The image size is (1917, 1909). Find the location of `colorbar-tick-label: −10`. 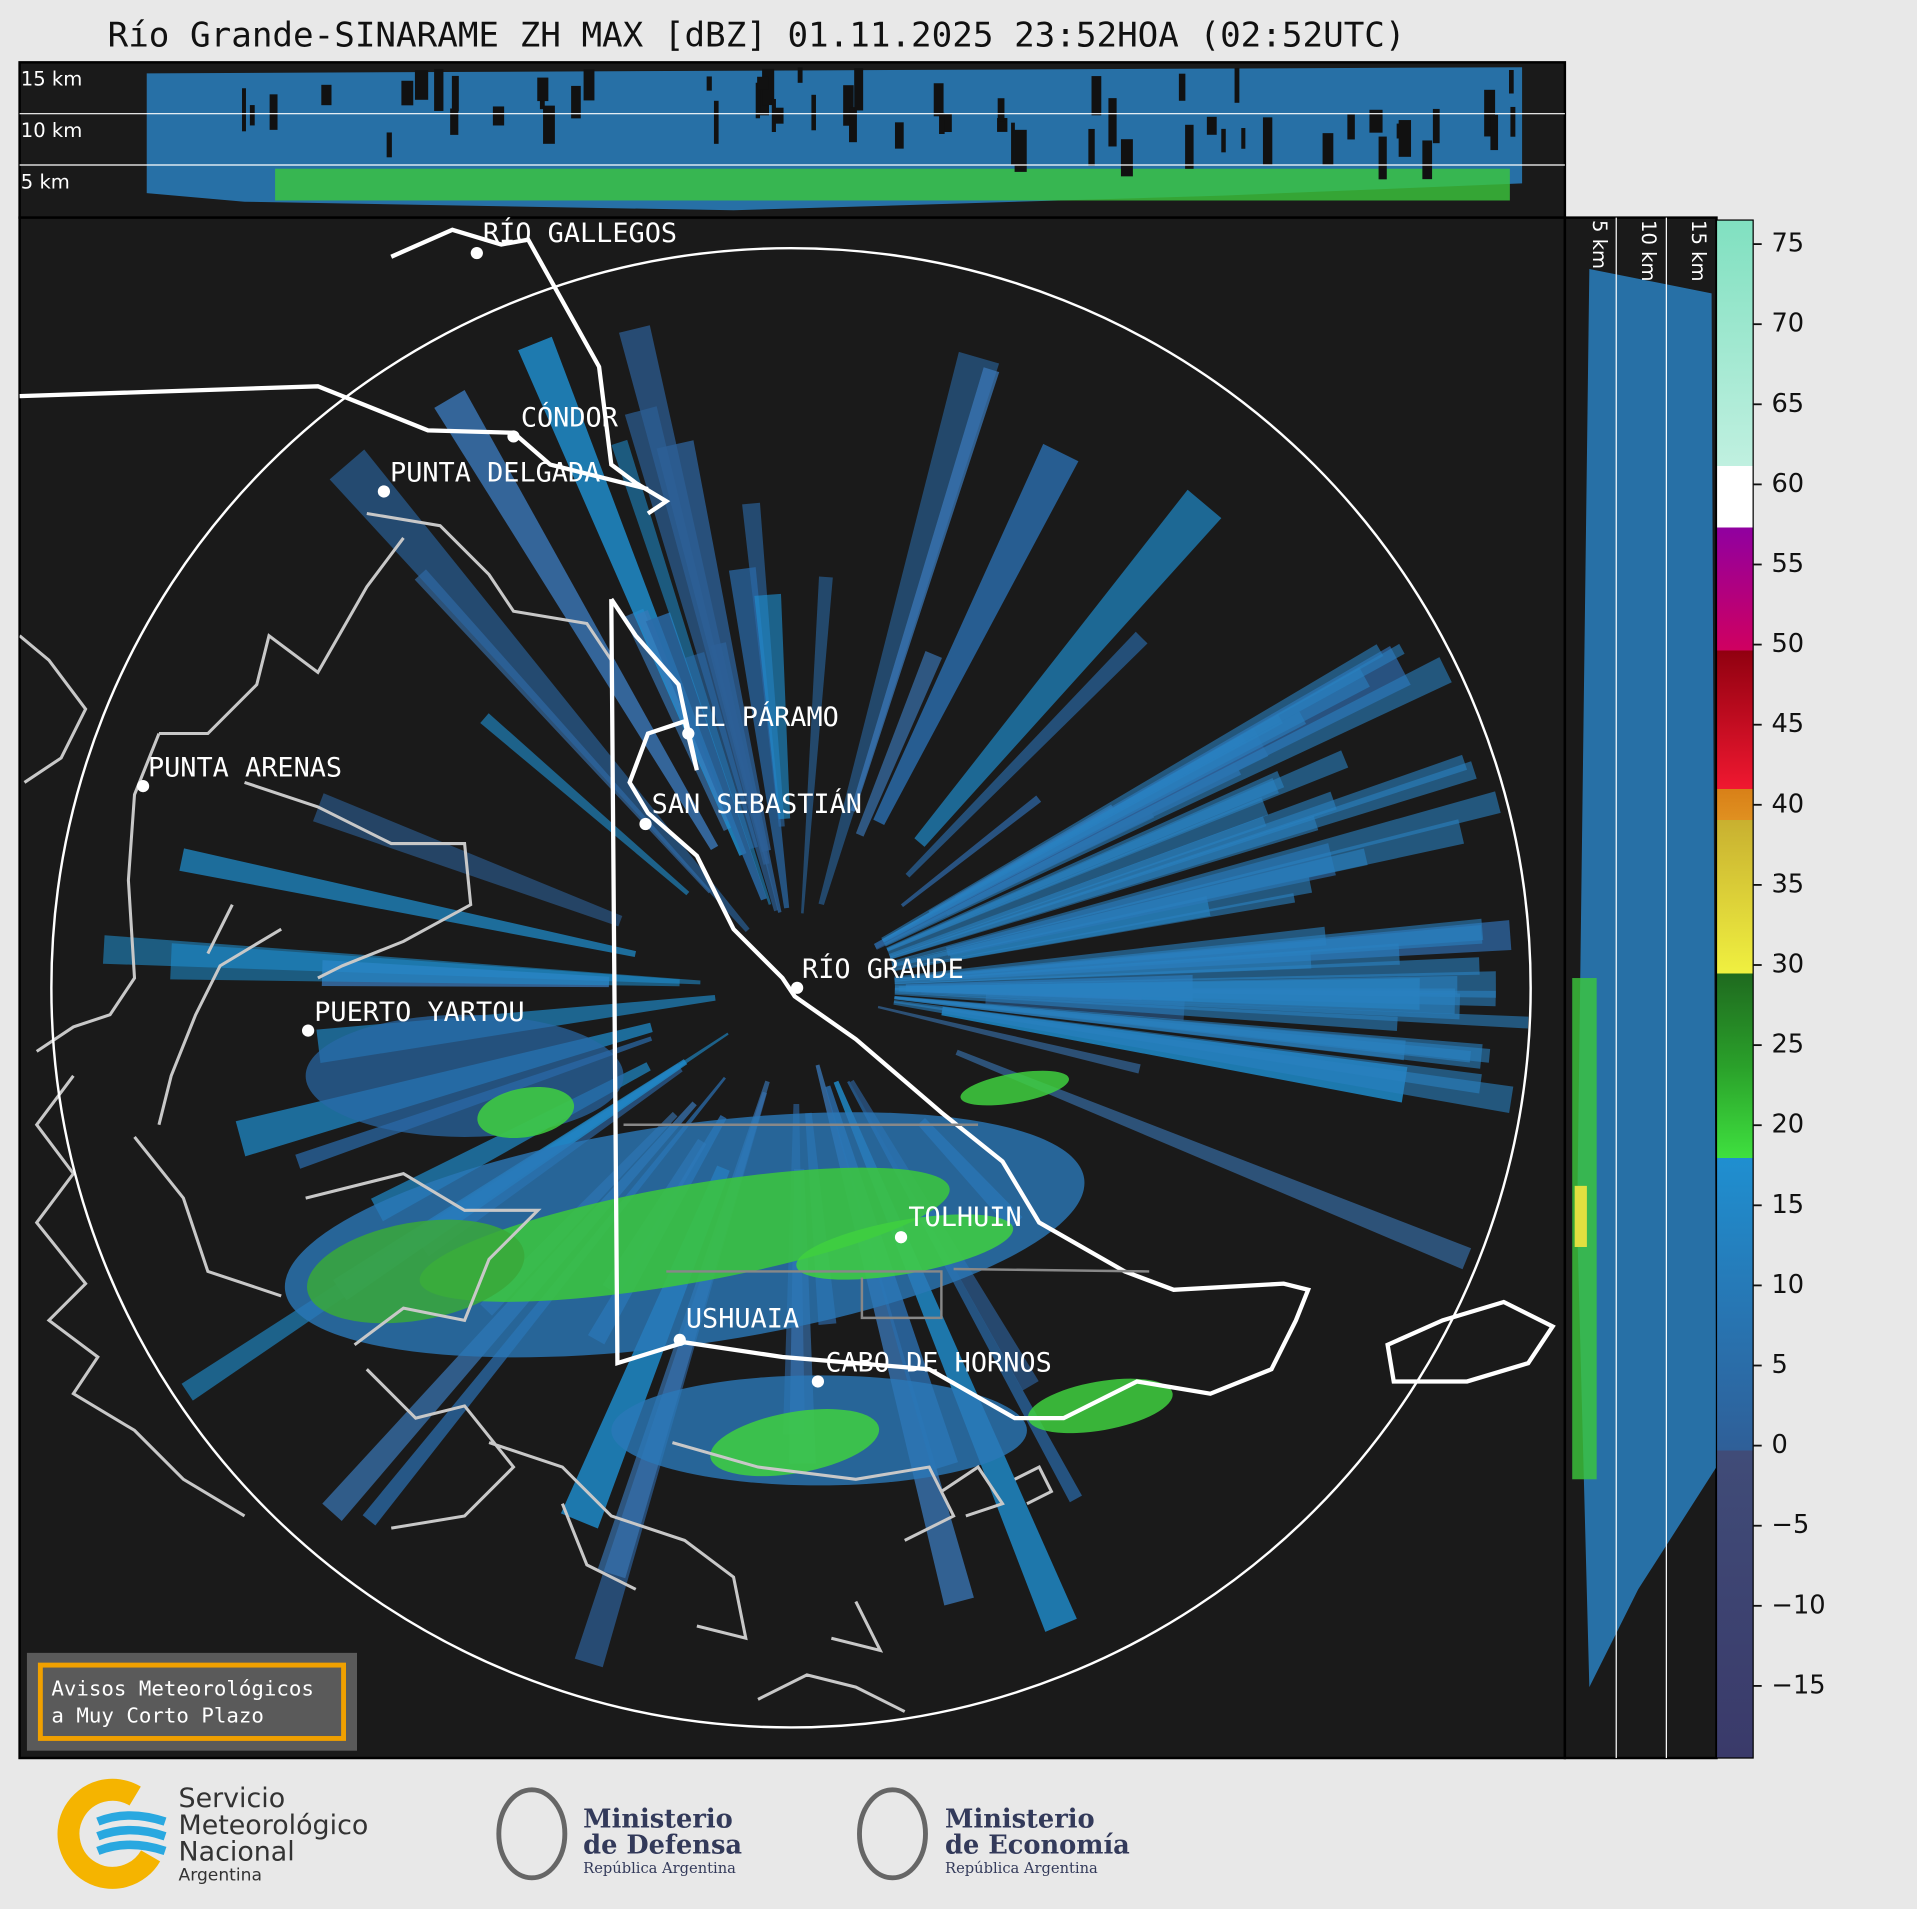

colorbar-tick-label: −10 is located at coordinates (1798, 1605).